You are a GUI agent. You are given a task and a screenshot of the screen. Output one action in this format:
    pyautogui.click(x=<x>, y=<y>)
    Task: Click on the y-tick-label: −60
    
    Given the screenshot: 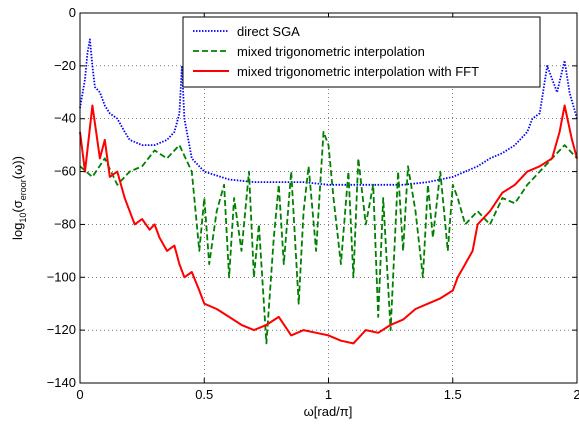 What is the action you would take?
    pyautogui.click(x=65, y=171)
    